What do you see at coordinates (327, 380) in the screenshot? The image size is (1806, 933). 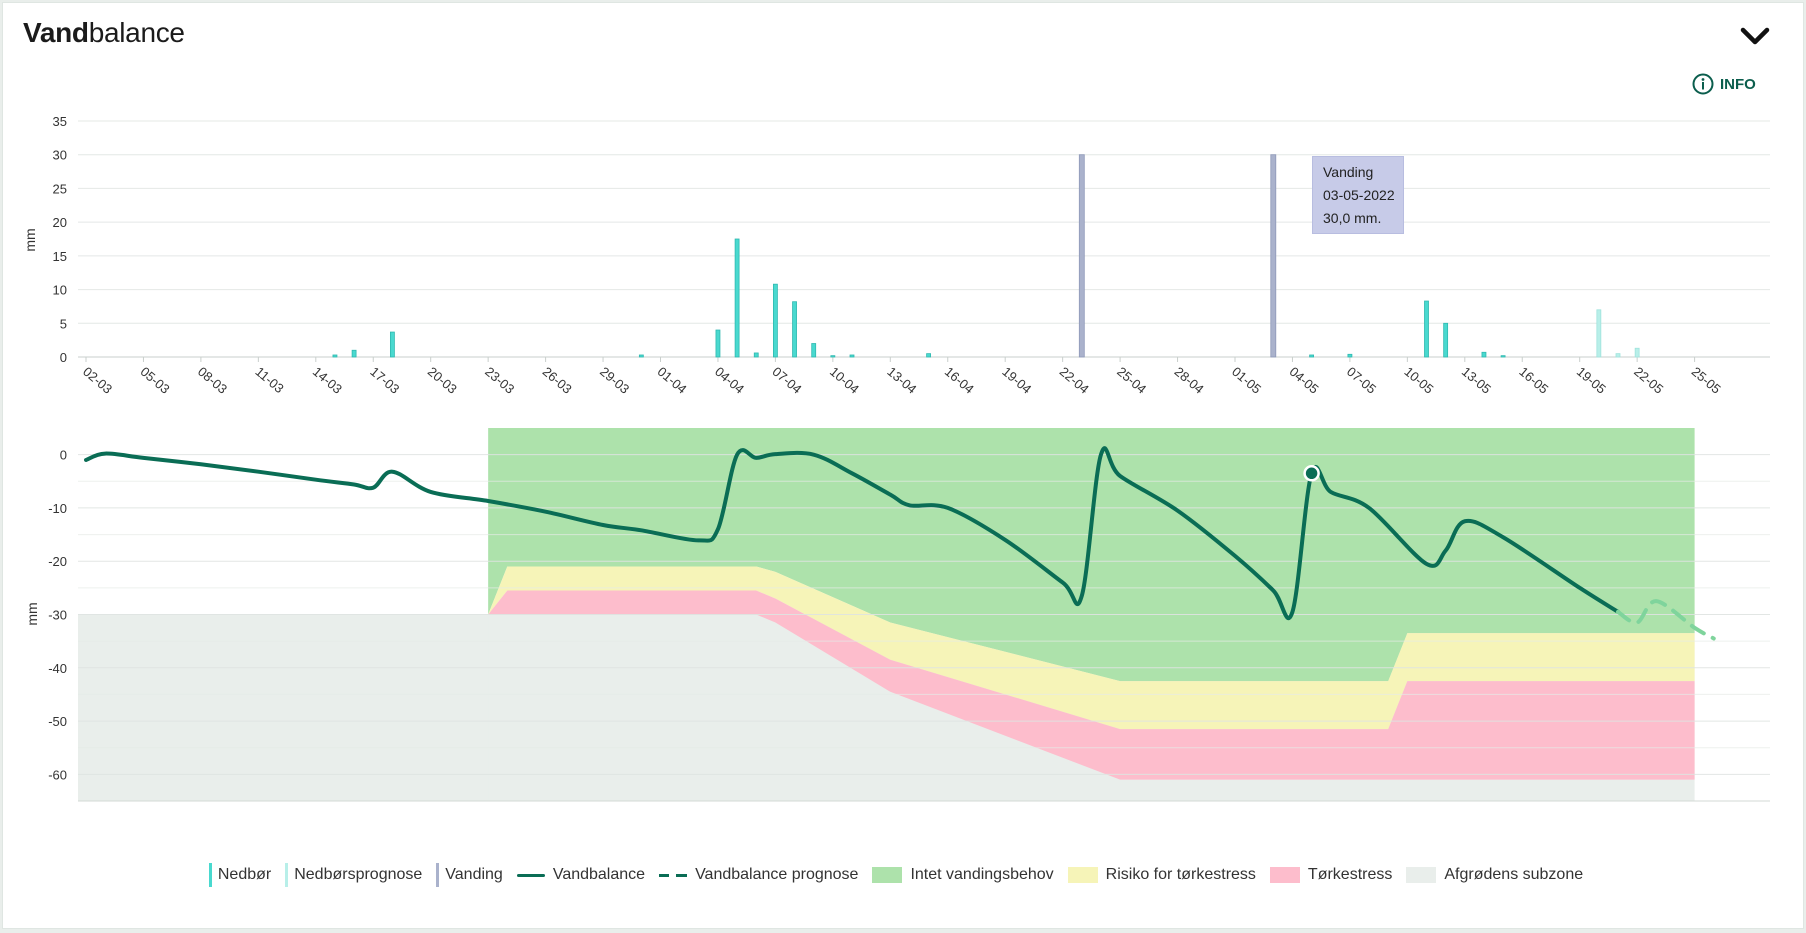 I see `x-tick-label: 14-03` at bounding box center [327, 380].